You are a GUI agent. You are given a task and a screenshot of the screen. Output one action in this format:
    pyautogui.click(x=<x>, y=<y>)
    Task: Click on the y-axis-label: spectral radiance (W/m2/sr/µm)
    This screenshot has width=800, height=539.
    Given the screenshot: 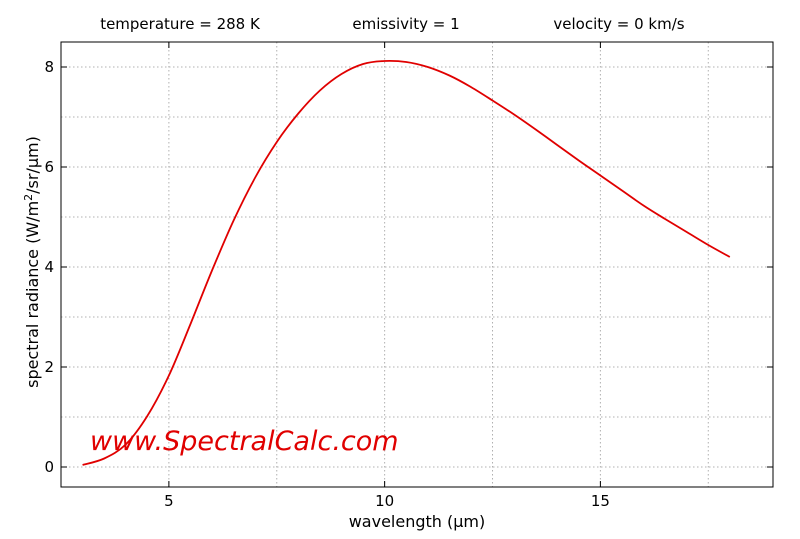 What is the action you would take?
    pyautogui.click(x=32, y=262)
    